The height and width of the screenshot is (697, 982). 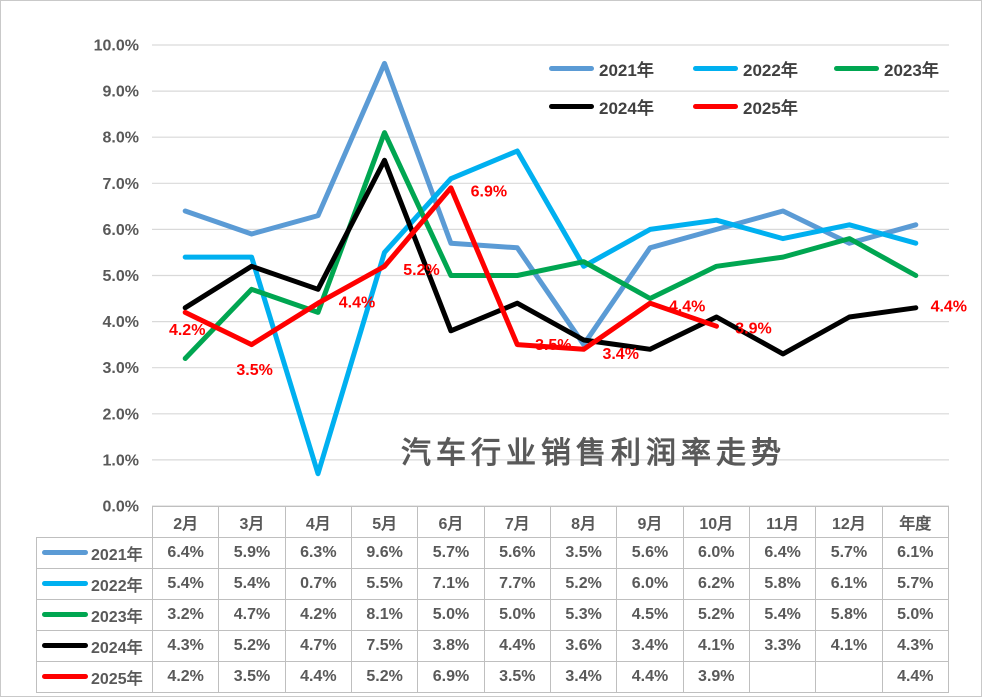 What do you see at coordinates (517, 583) in the screenshot?
I see `table-cell: 7.7%` at bounding box center [517, 583].